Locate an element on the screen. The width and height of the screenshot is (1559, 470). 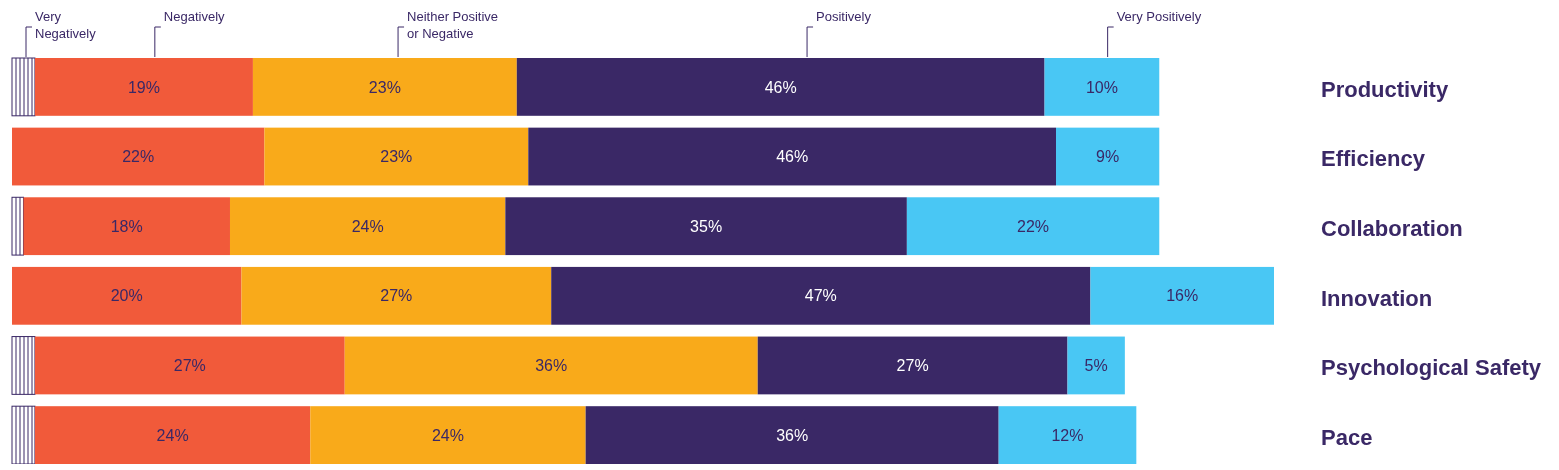
y-tick-label: Psychological Safety is located at coordinates (1431, 368).